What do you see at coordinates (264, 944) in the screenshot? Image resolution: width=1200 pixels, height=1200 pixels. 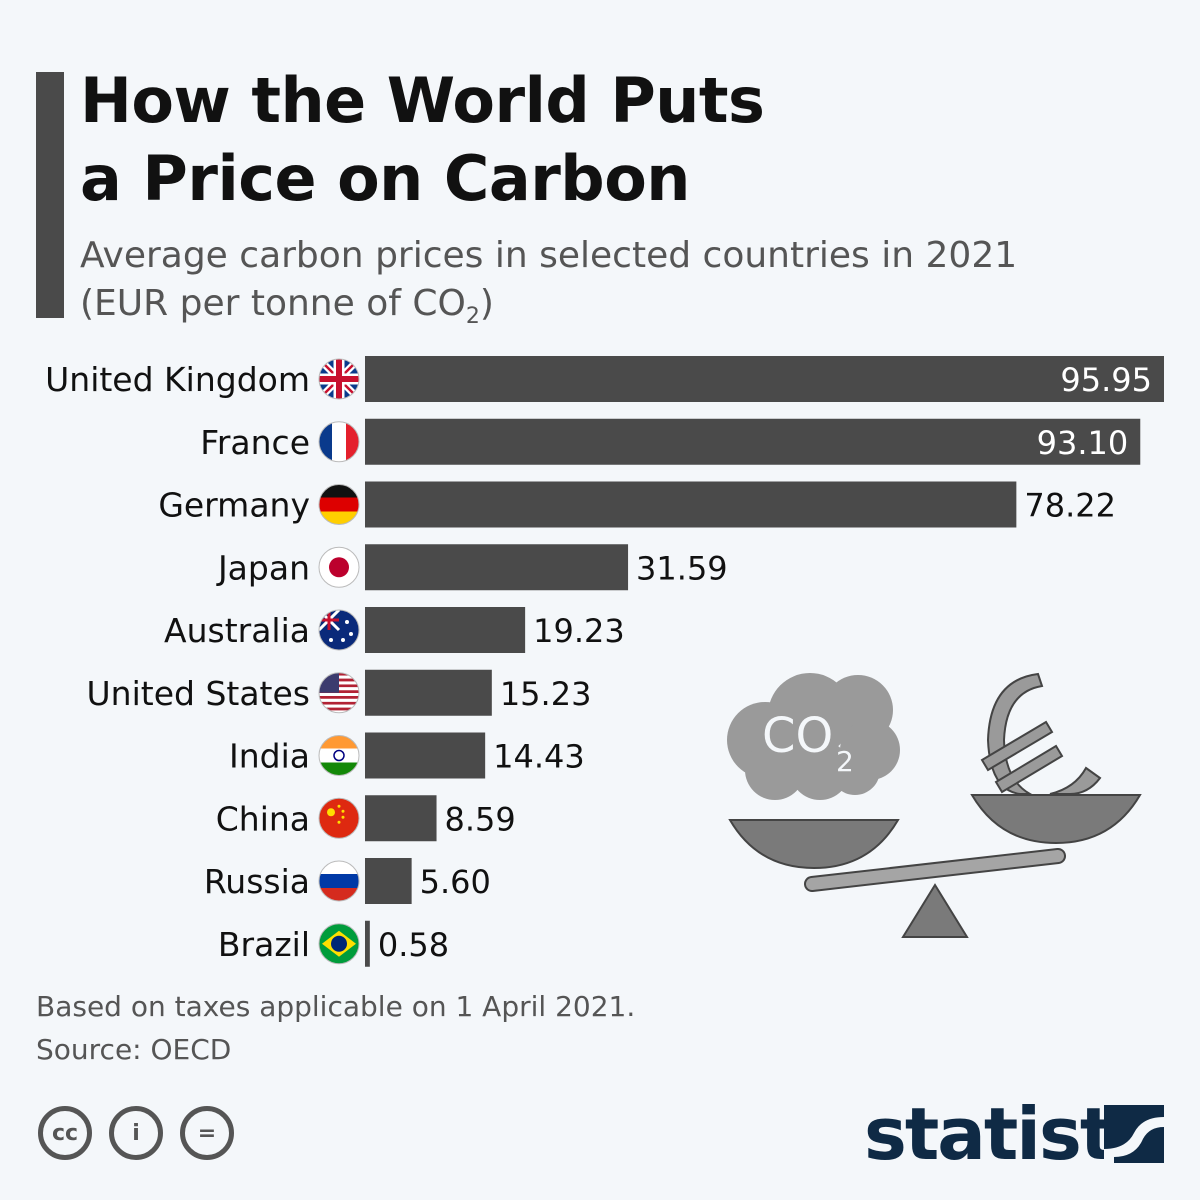 I see `category-label: Brazil` at bounding box center [264, 944].